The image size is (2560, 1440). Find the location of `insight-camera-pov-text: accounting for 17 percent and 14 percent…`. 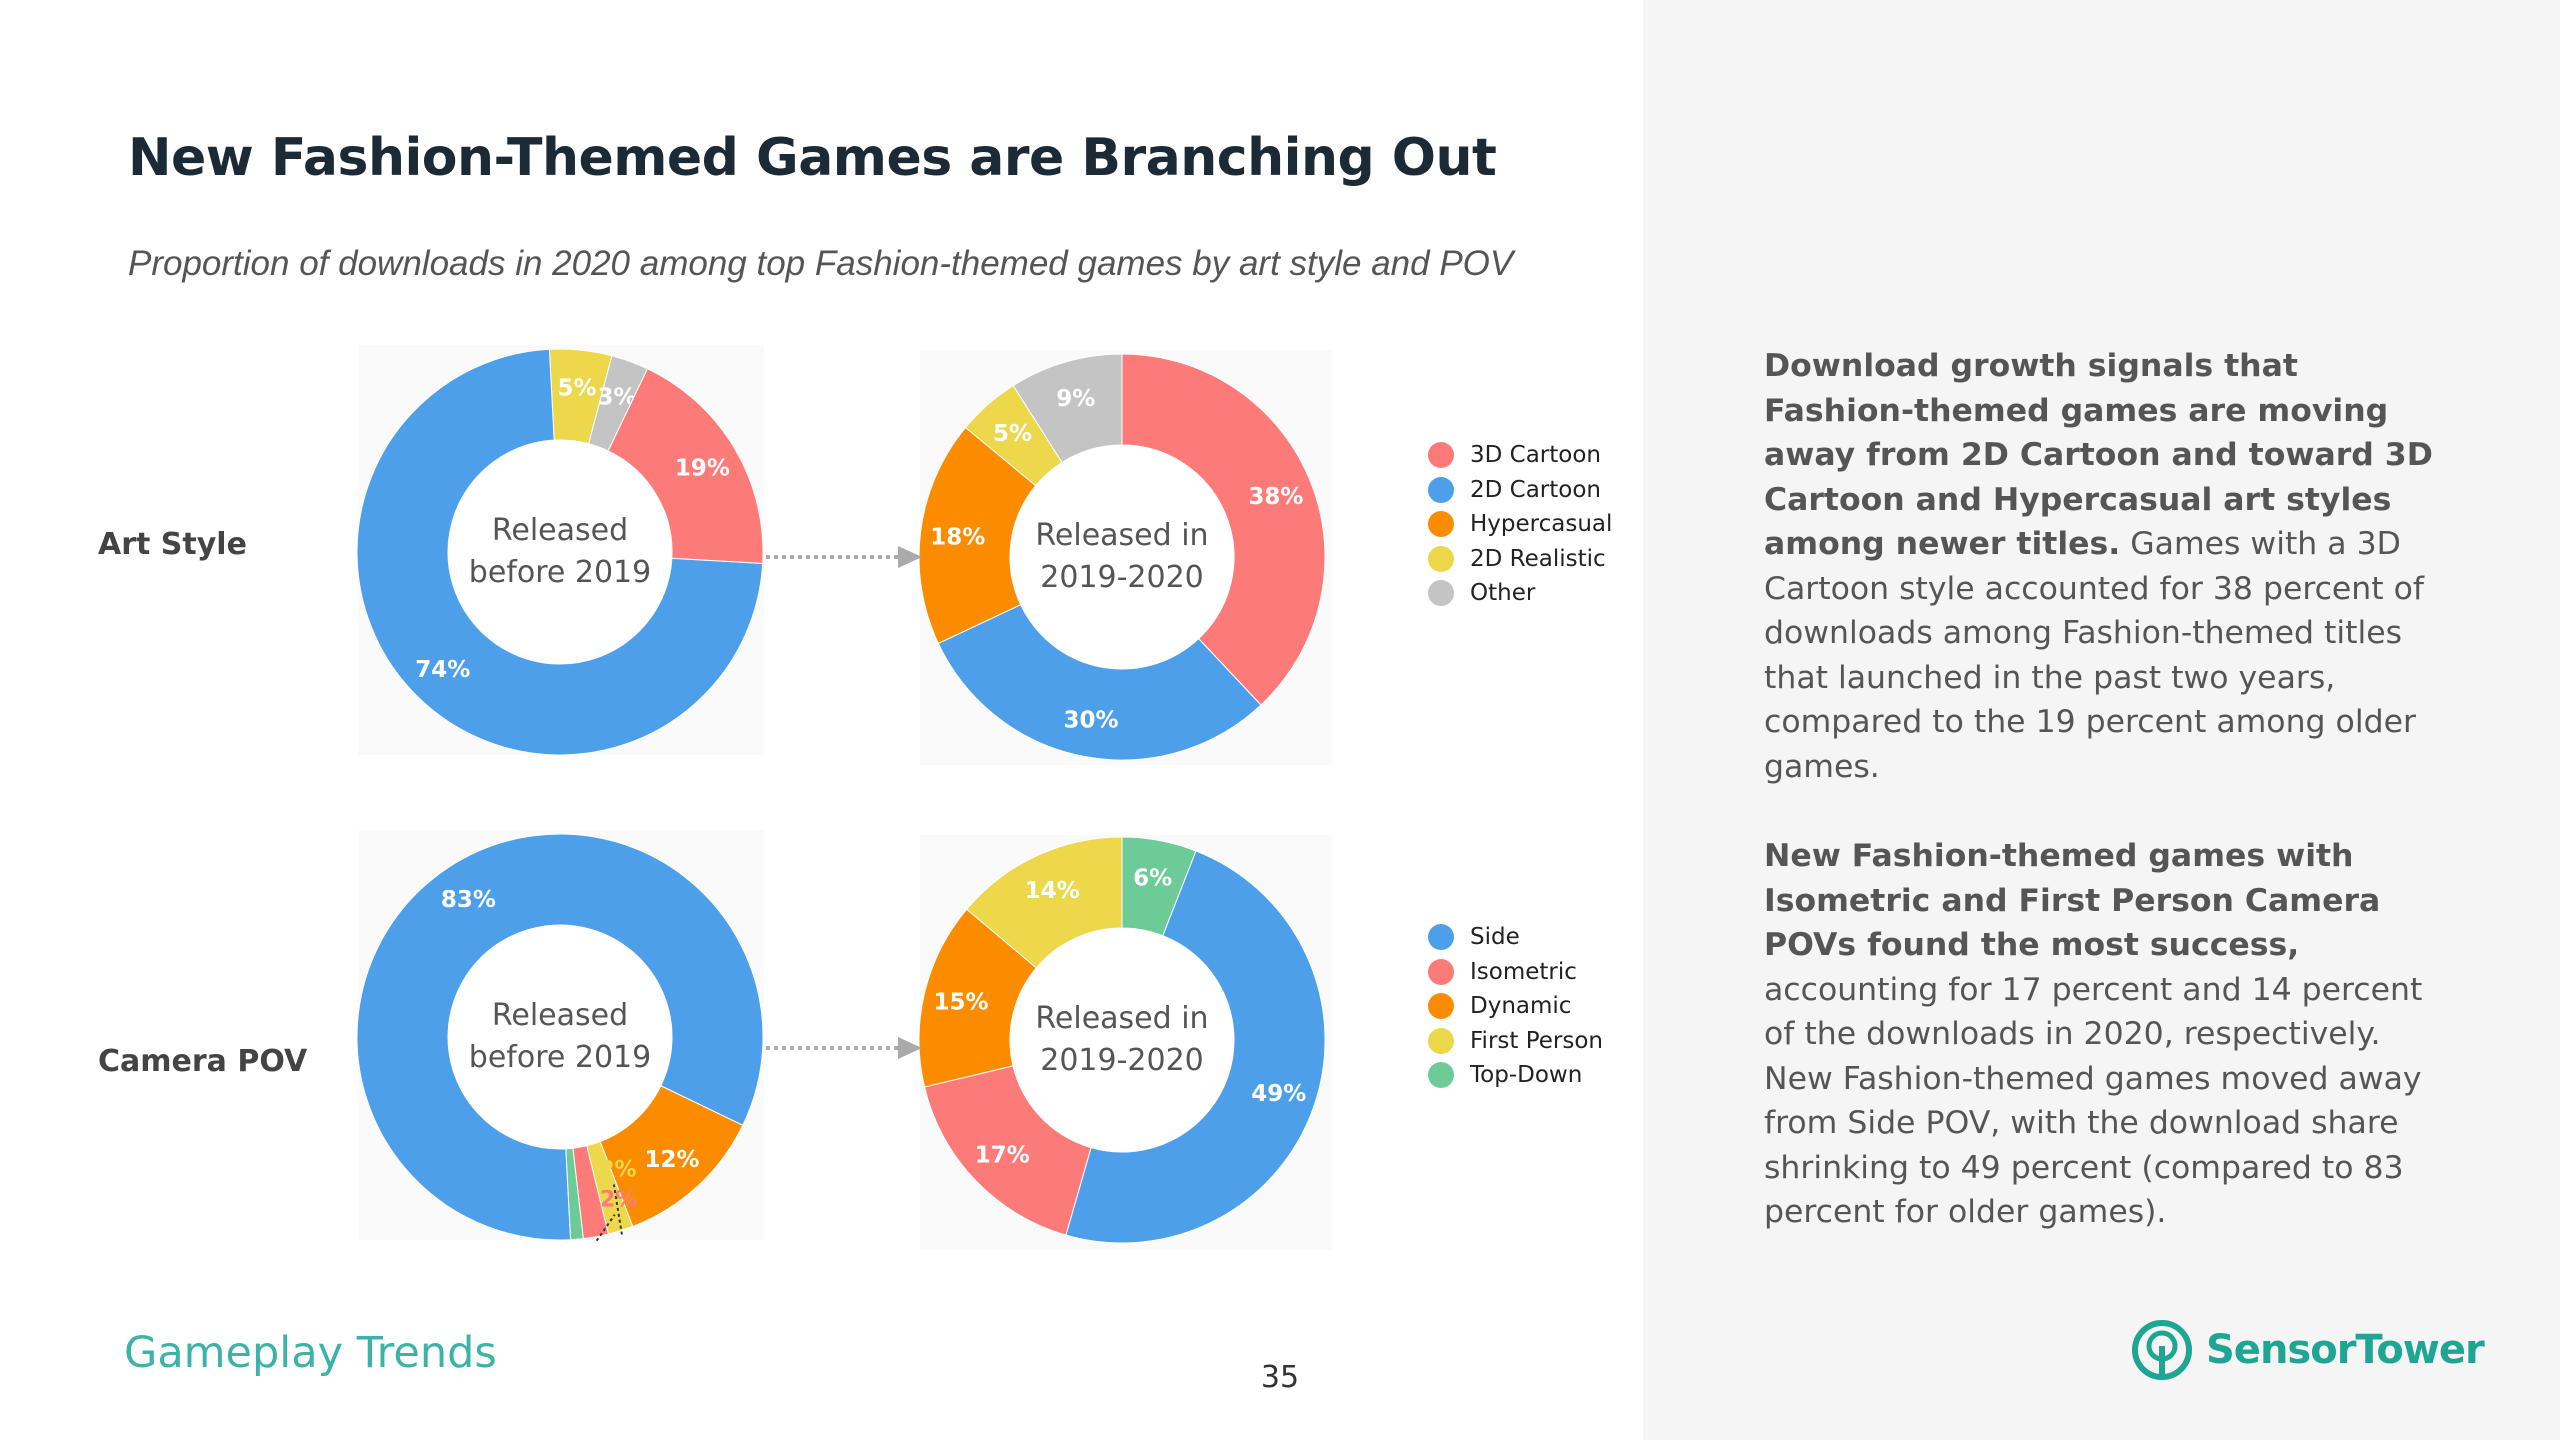

insight-camera-pov-text: accounting for 17 percent and 14 percent… is located at coordinates (2093, 1101).